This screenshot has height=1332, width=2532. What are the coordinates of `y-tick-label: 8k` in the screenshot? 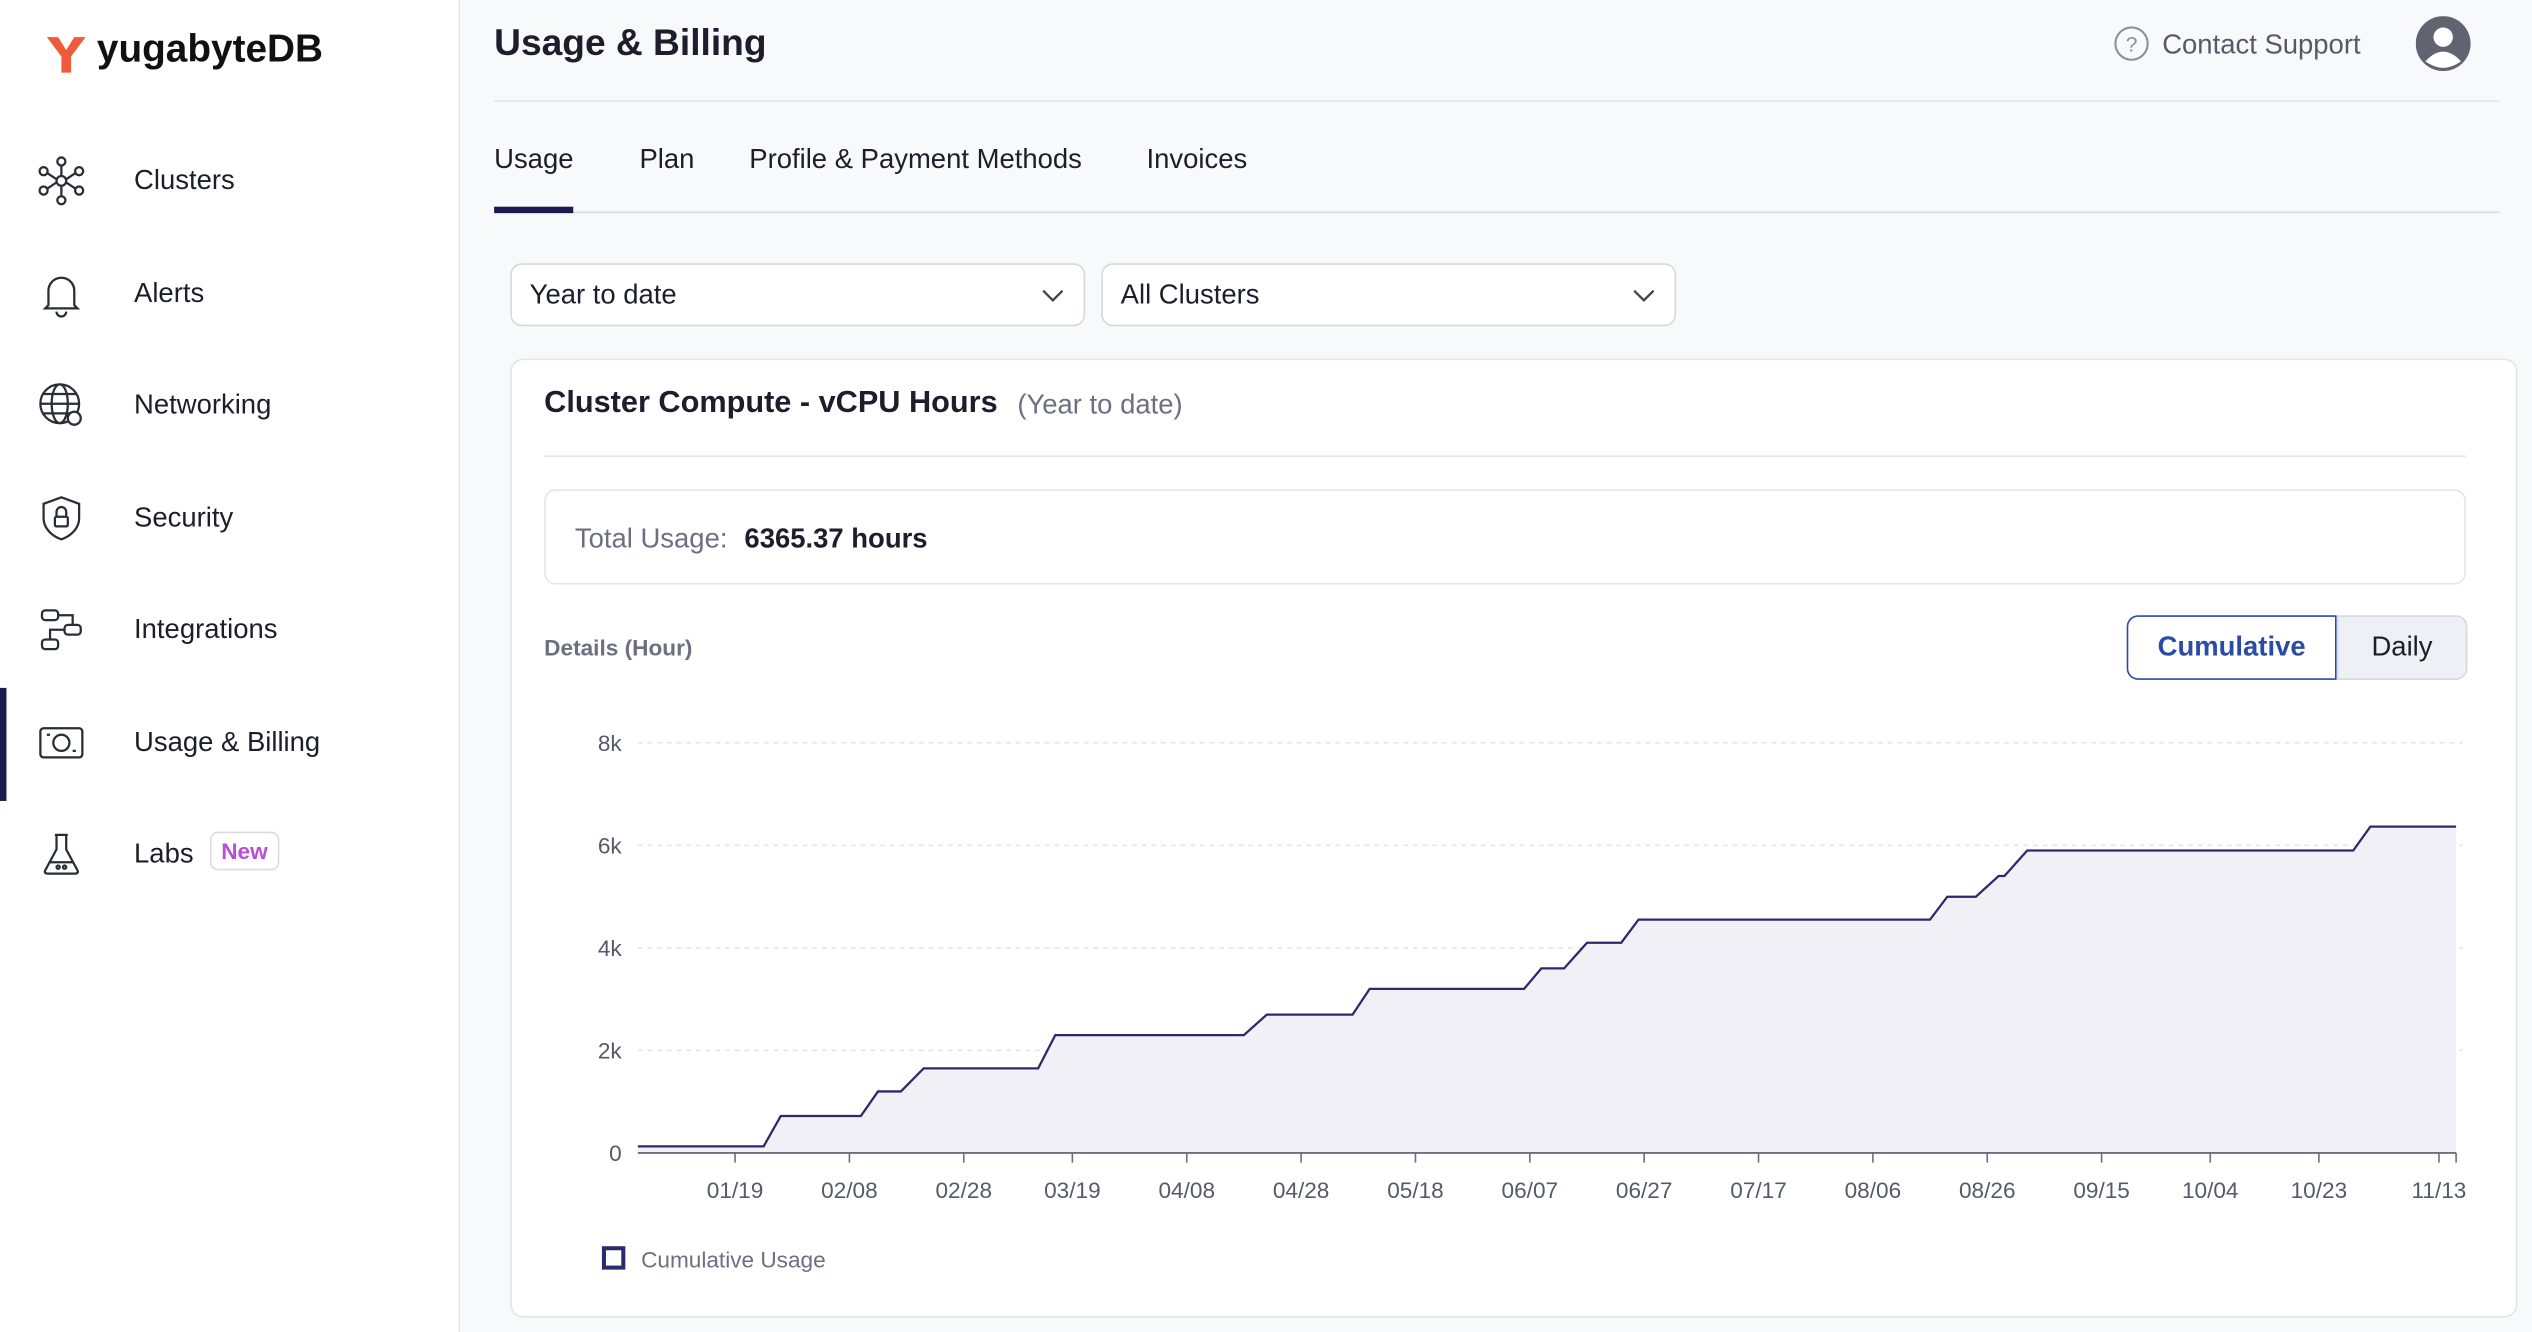 It's located at (610, 743).